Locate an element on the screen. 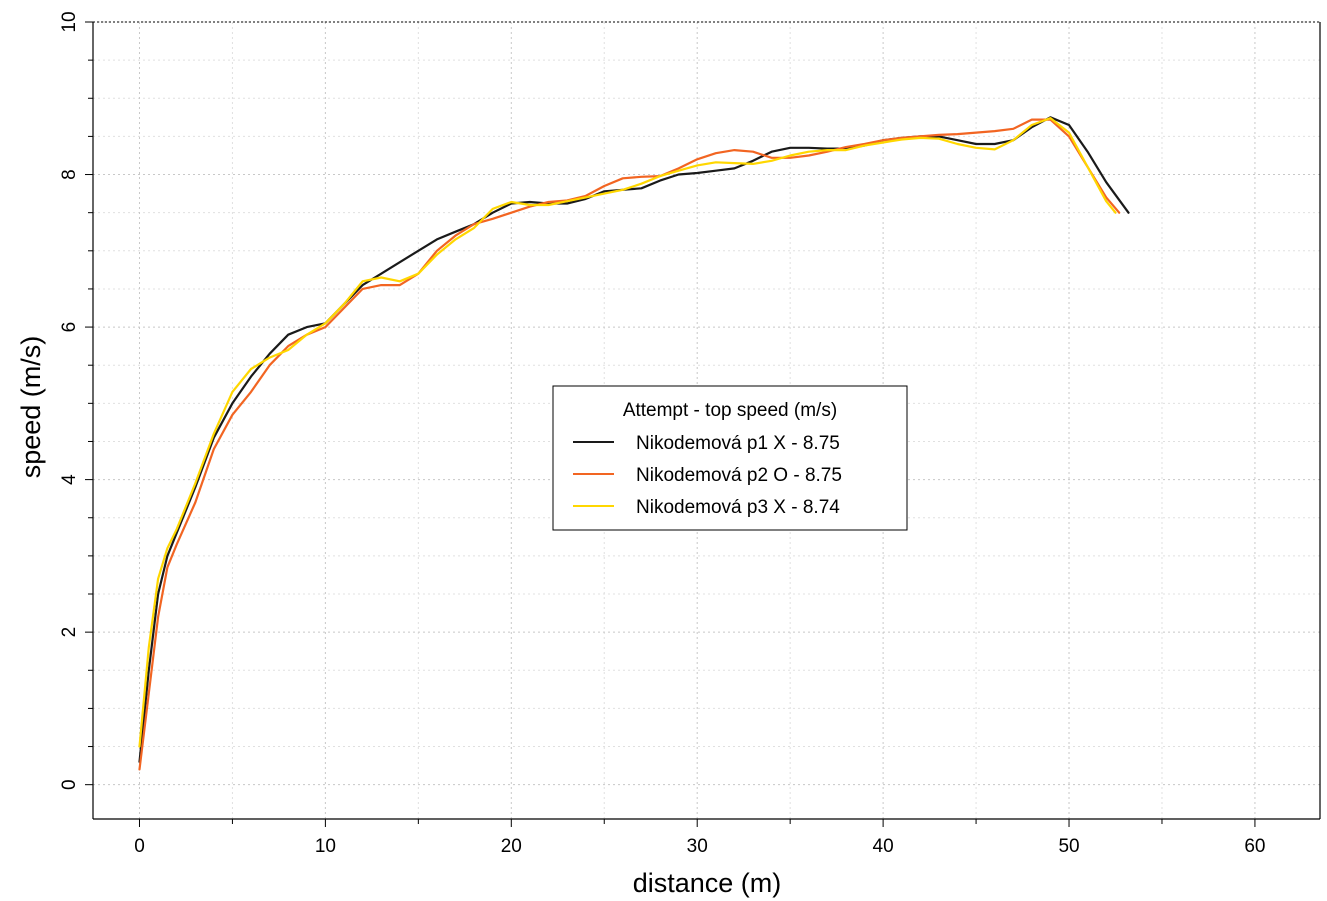 Image resolution: width=1327 pixels, height=901 pixels. legend-label-1: Nikodemová p1 X - 8.75 is located at coordinates (738, 443).